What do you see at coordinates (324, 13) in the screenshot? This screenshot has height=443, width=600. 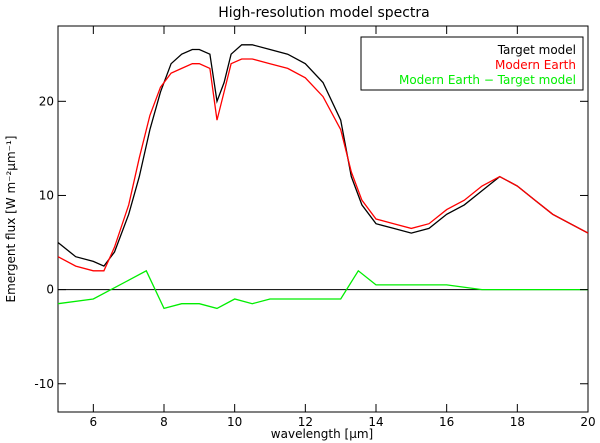 I see `chart-title: High-resolution model spectra` at bounding box center [324, 13].